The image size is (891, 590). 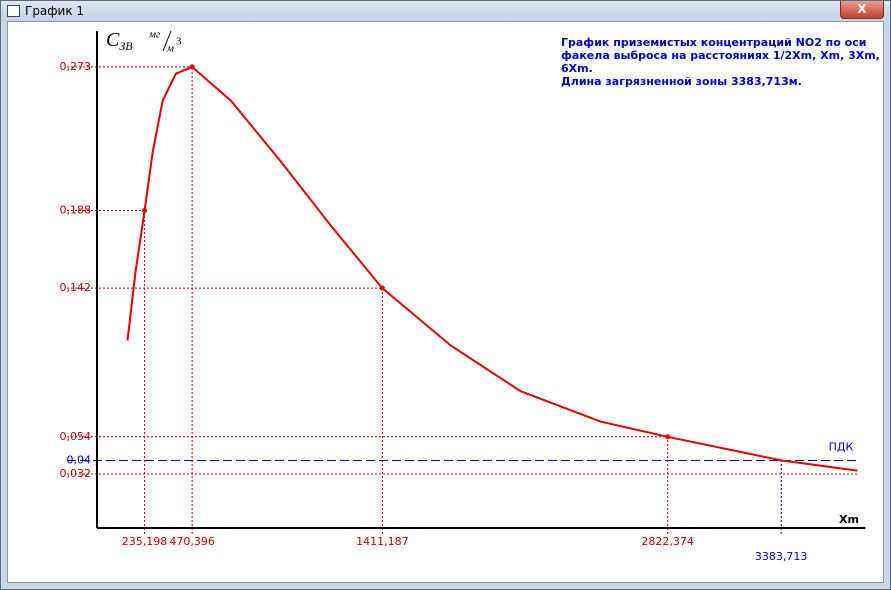 What do you see at coordinates (681, 81) in the screenshot?
I see `chart-title: Длина загрязненной зоны 3383,713м.` at bounding box center [681, 81].